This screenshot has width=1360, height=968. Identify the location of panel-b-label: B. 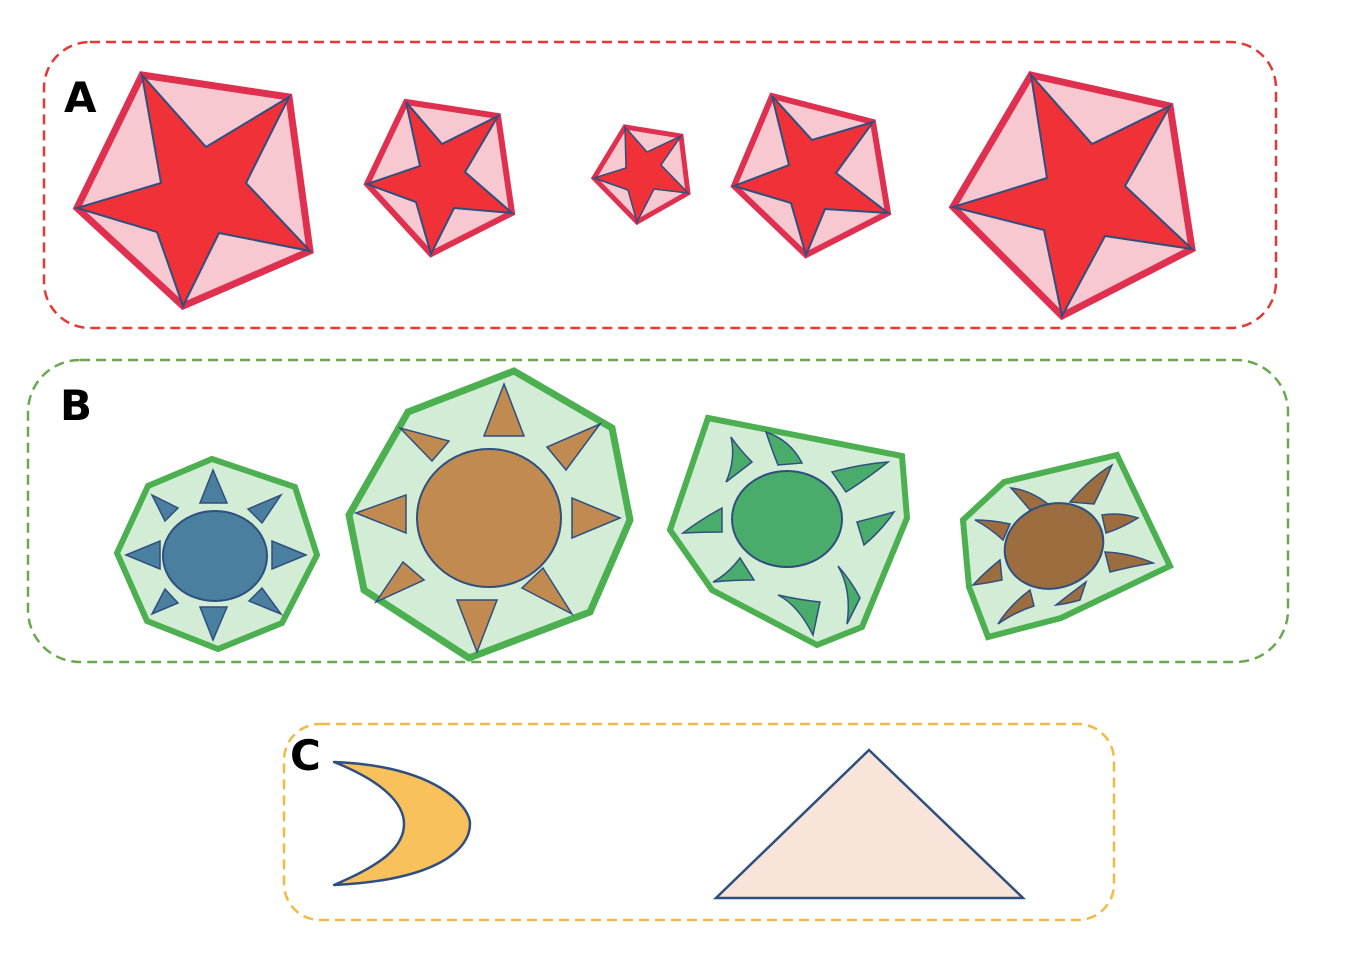
(76, 405).